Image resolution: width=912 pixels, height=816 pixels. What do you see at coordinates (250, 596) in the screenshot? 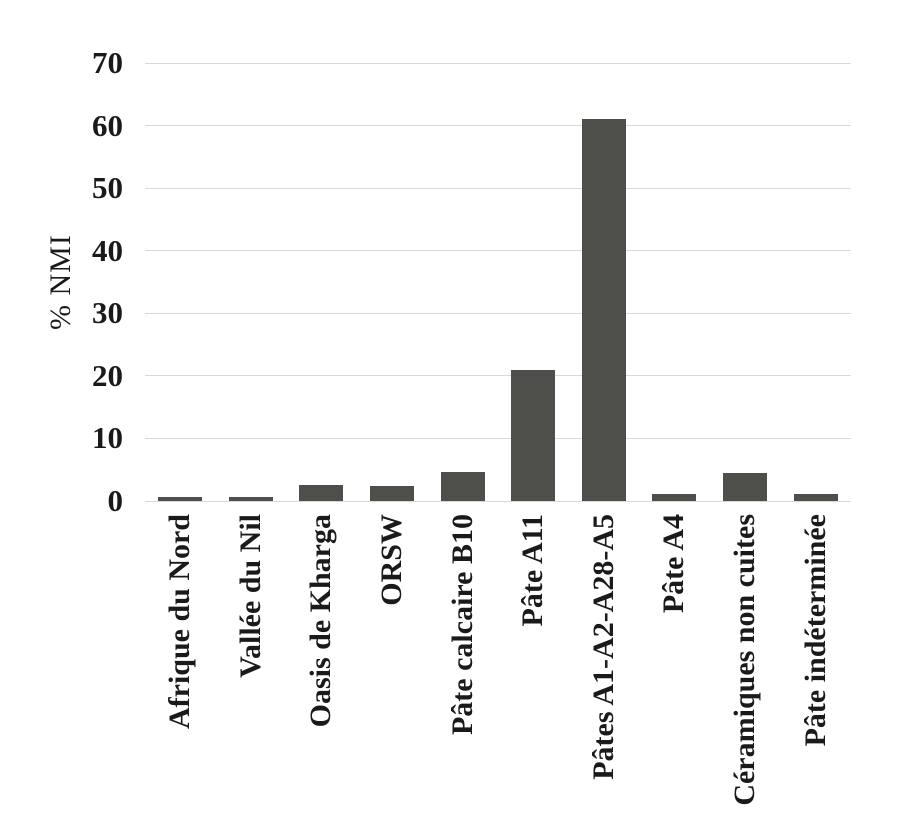
I see `x-category-label: Vallée du Nil` at bounding box center [250, 596].